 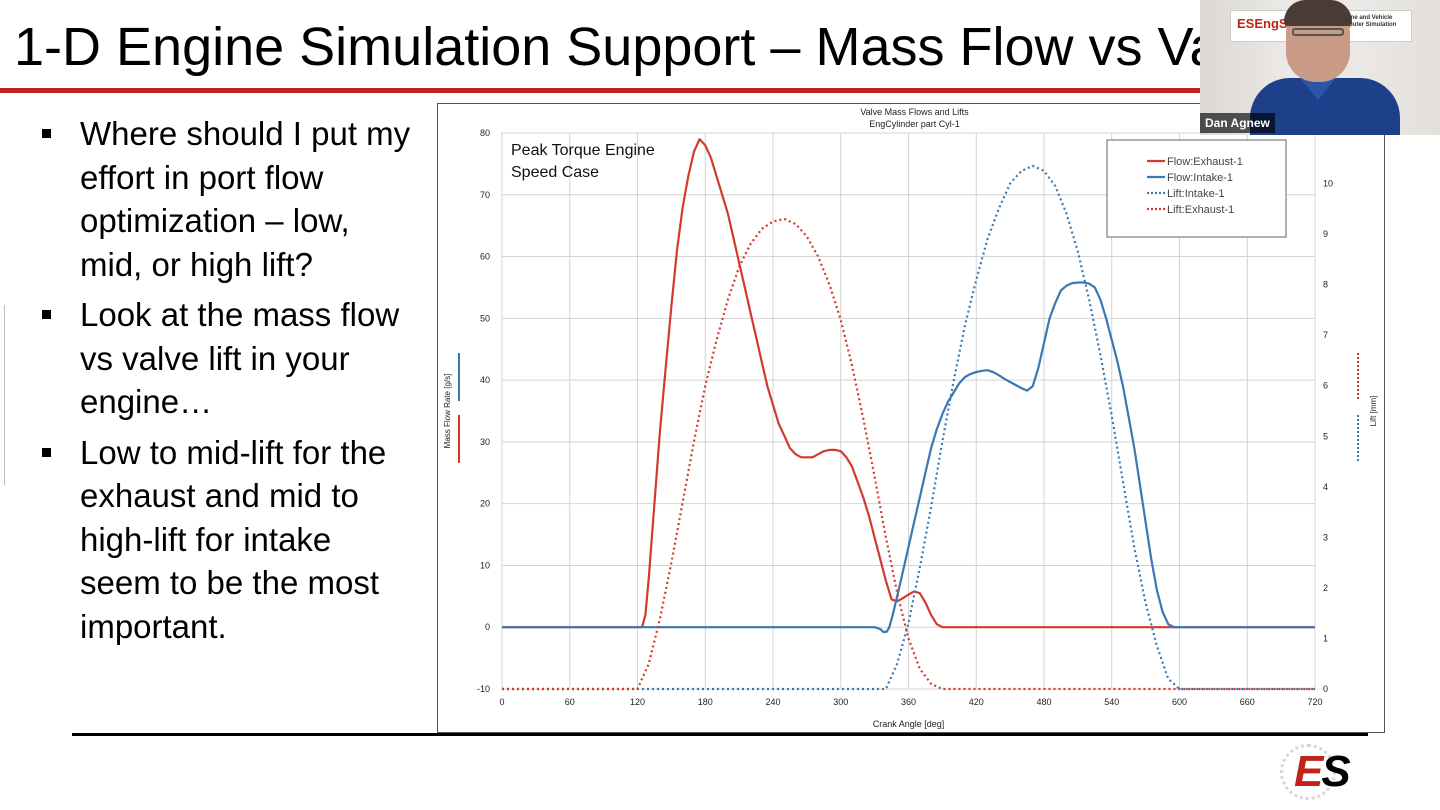 I want to click on chart-title: Valve Mass Flows and Lifts, so click(x=914, y=112).